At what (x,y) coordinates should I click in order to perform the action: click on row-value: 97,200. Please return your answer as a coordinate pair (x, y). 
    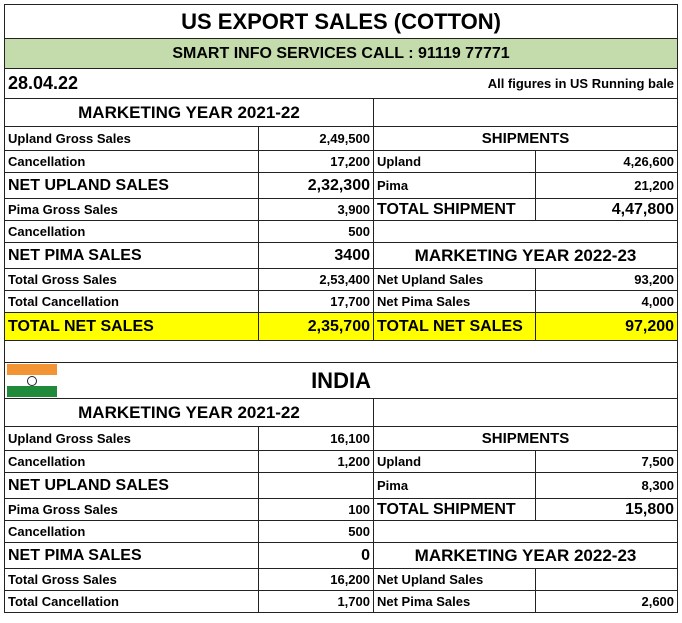
    Looking at the image, I should click on (606, 326).